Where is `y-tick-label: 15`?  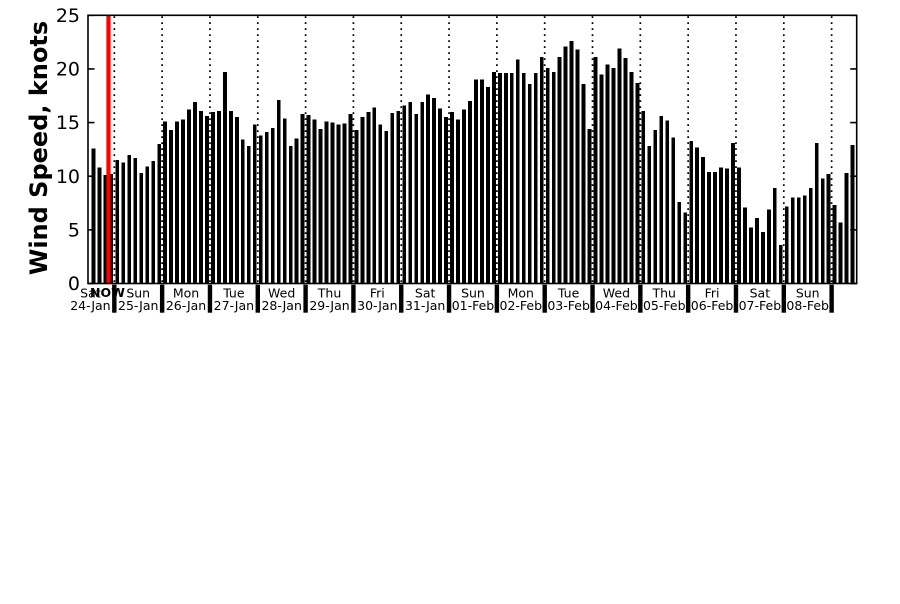
y-tick-label: 15 is located at coordinates (68, 123).